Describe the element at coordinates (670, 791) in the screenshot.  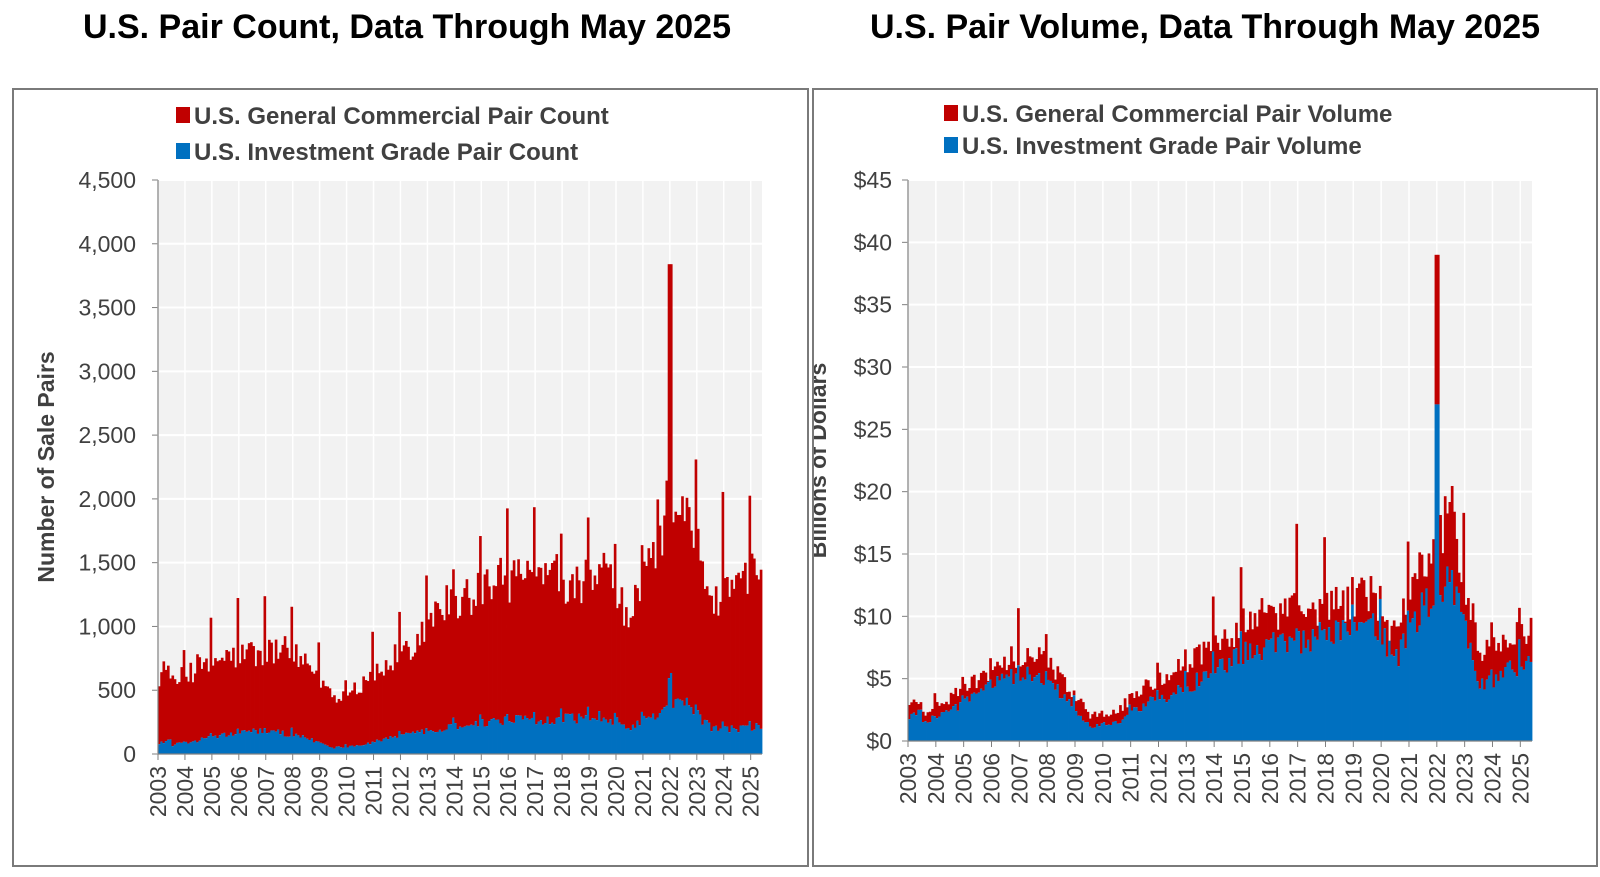
I see `x-tick-label: 2022` at that location.